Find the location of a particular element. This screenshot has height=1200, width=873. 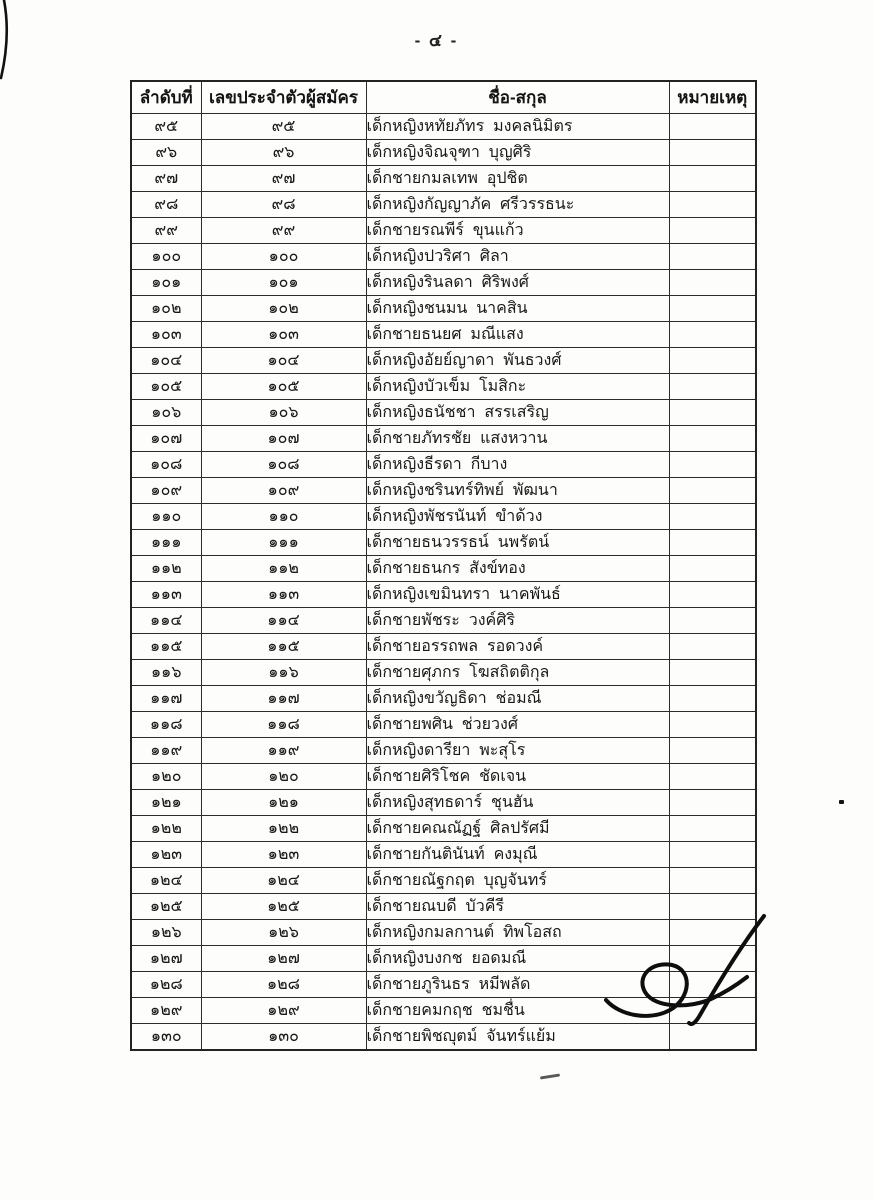

full-name-cell: เด็กหญิงบัวเข็ม โมสิกะ is located at coordinates (517, 386).